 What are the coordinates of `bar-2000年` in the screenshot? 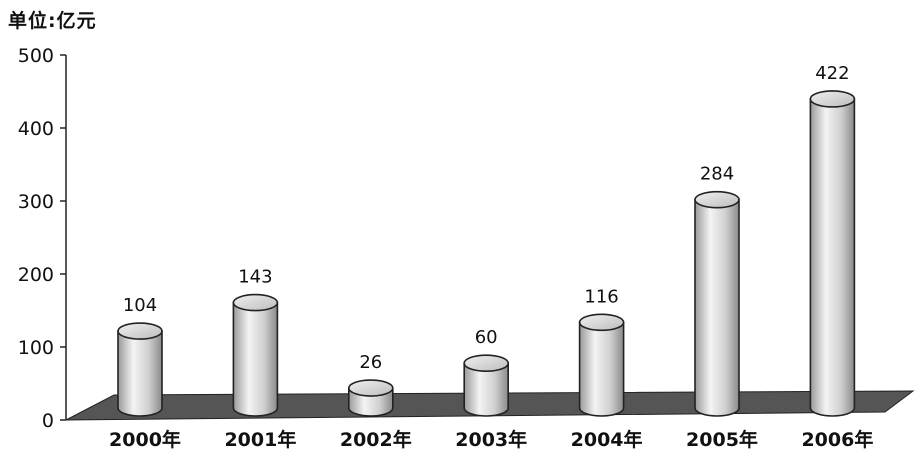 It's located at (140, 369).